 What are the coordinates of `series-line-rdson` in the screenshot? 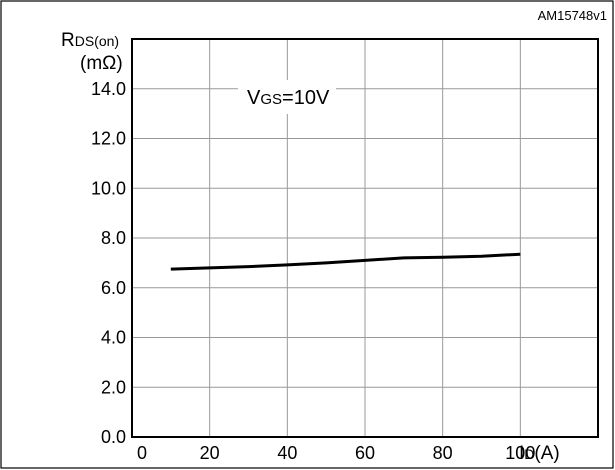 It's located at (345, 261).